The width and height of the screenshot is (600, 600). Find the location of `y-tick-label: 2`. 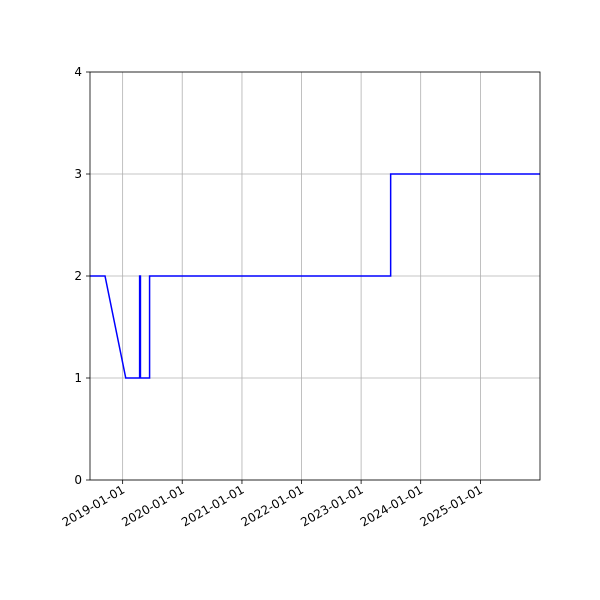

y-tick-label: 2 is located at coordinates (78, 276).